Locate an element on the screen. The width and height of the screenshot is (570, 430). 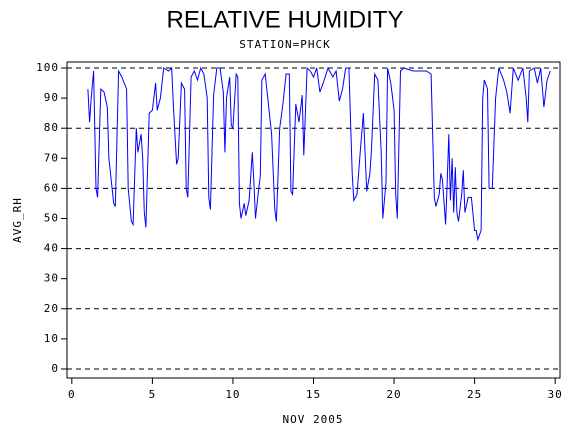
y-tick-label: 30 is located at coordinates (51, 278).